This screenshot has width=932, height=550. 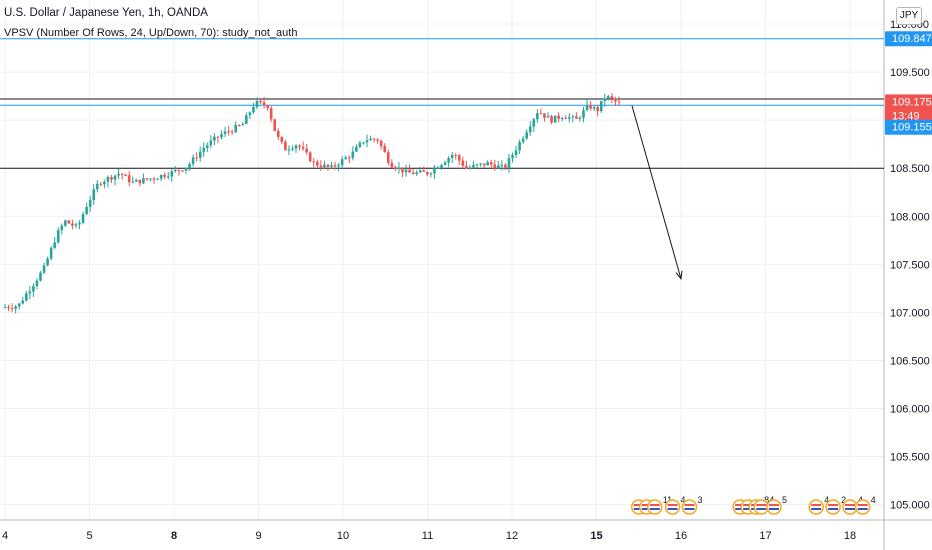 What do you see at coordinates (843, 500) in the screenshot?
I see `event-count-label: 2` at bounding box center [843, 500].